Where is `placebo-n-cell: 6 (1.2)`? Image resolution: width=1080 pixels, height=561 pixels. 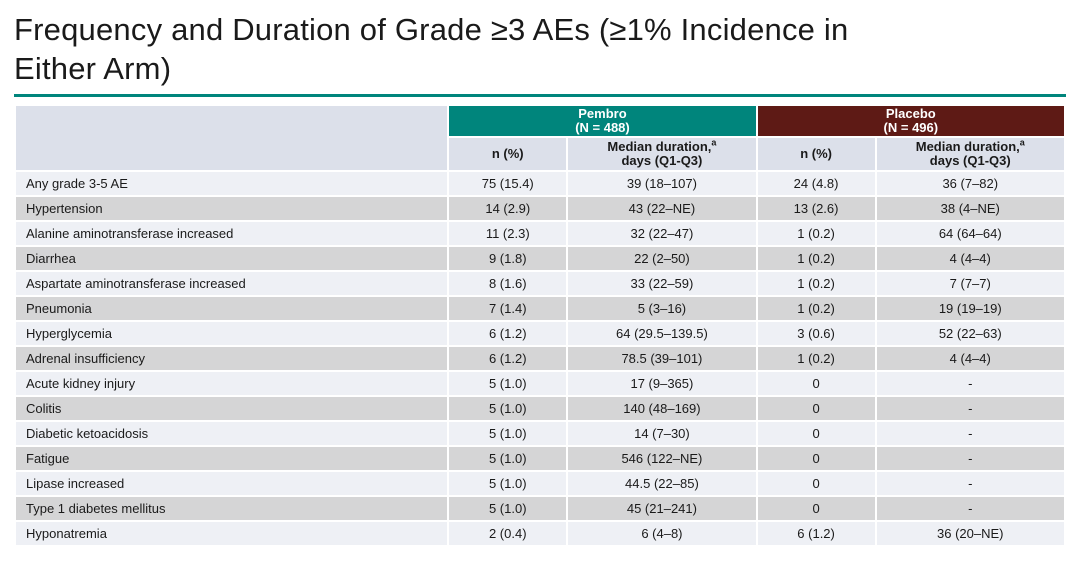 placebo-n-cell: 6 (1.2) is located at coordinates (816, 533).